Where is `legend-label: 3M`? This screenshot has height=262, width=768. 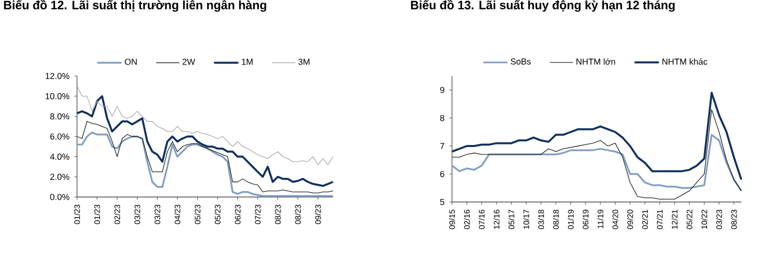
legend-label: 3M is located at coordinates (304, 61).